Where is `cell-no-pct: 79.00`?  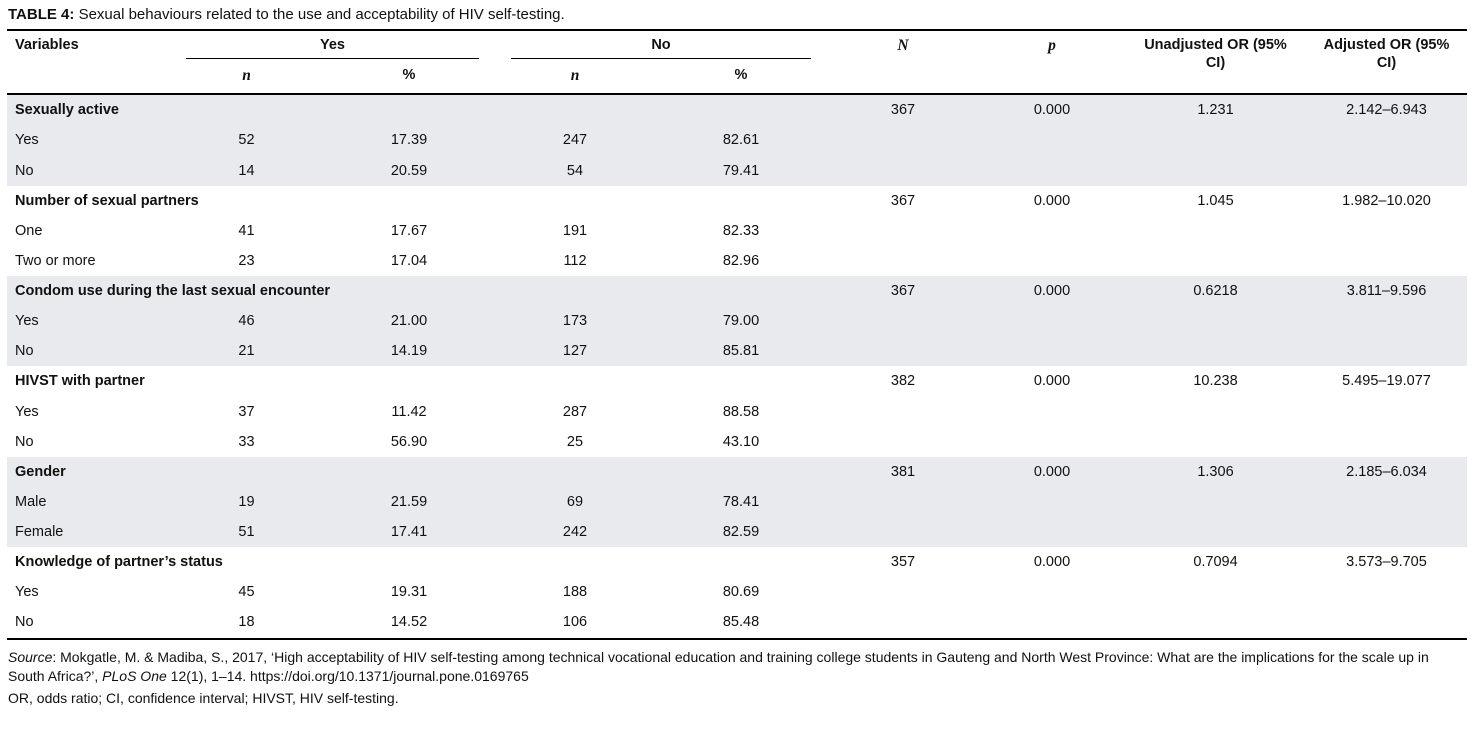 cell-no-pct: 79.00 is located at coordinates (741, 321).